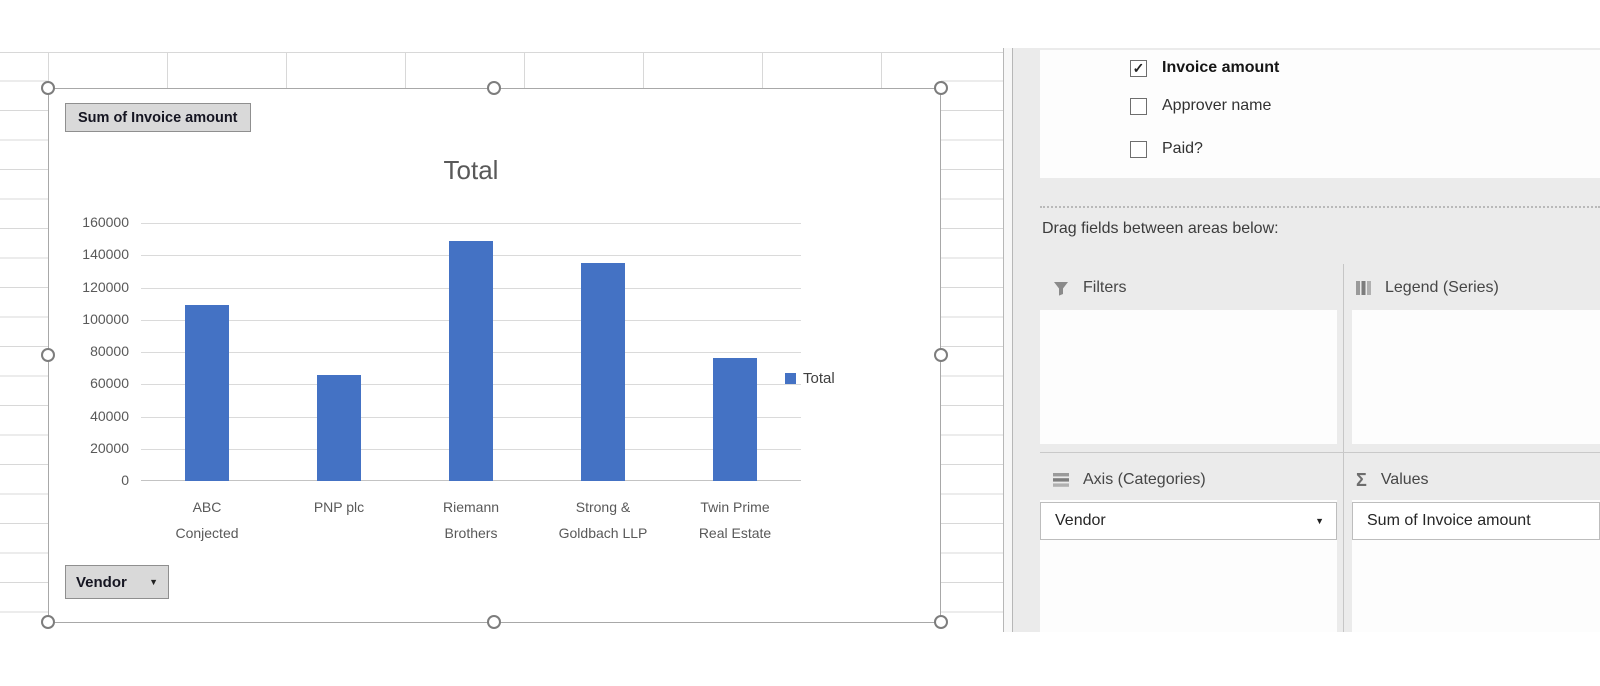 This screenshot has height=686, width=1600. I want to click on y-axis-tick-label: 40000, so click(109, 415).